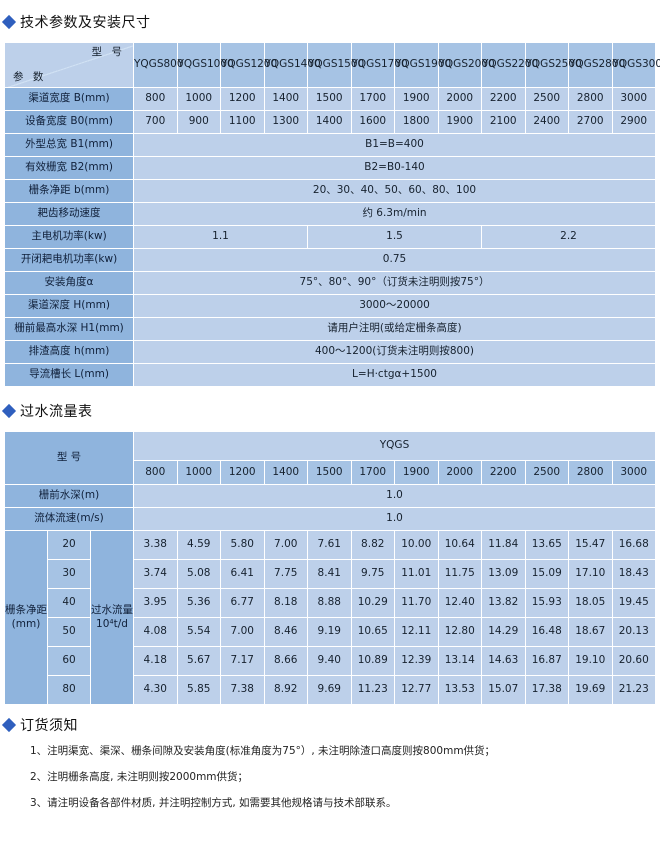 The height and width of the screenshot is (850, 660). Describe the element at coordinates (330, 260) in the screenshot. I see `spec-row: 开闭耙电机功率(kw) 0.75` at that location.